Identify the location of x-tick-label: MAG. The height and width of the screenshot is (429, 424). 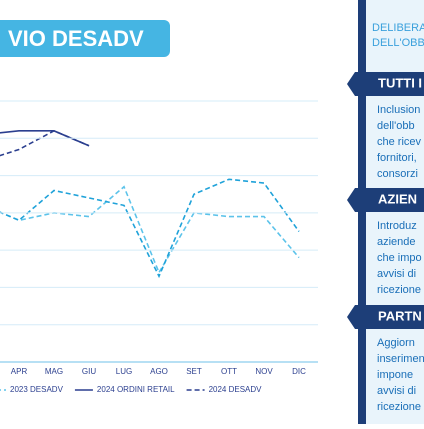
(54, 371).